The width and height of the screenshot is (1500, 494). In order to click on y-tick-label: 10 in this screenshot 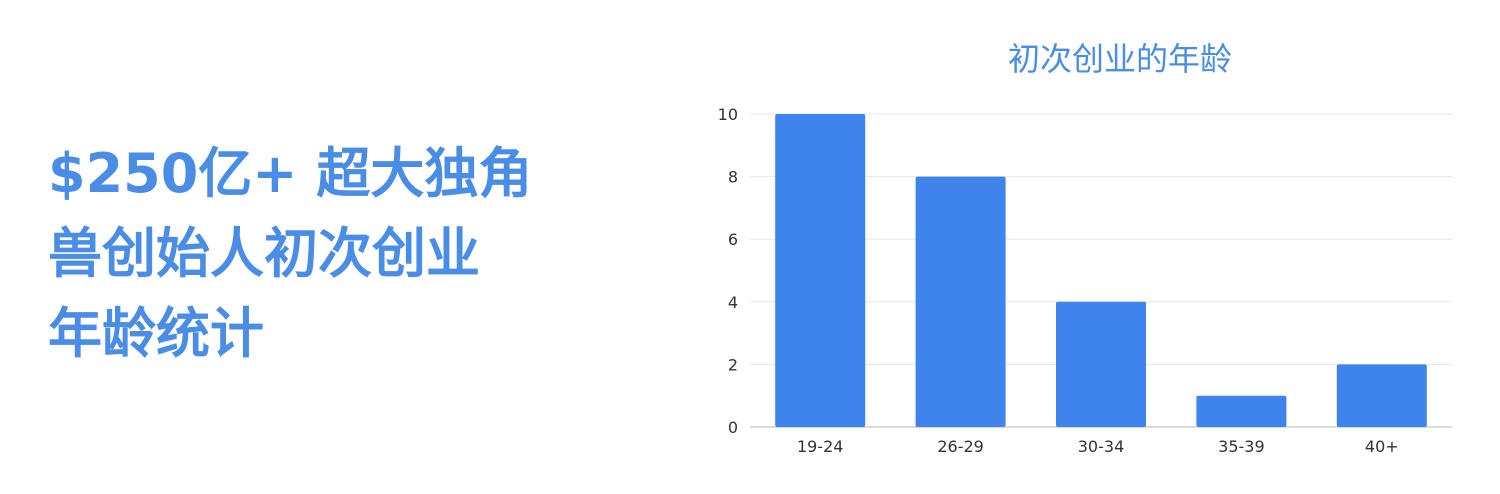, I will do `click(728, 114)`.